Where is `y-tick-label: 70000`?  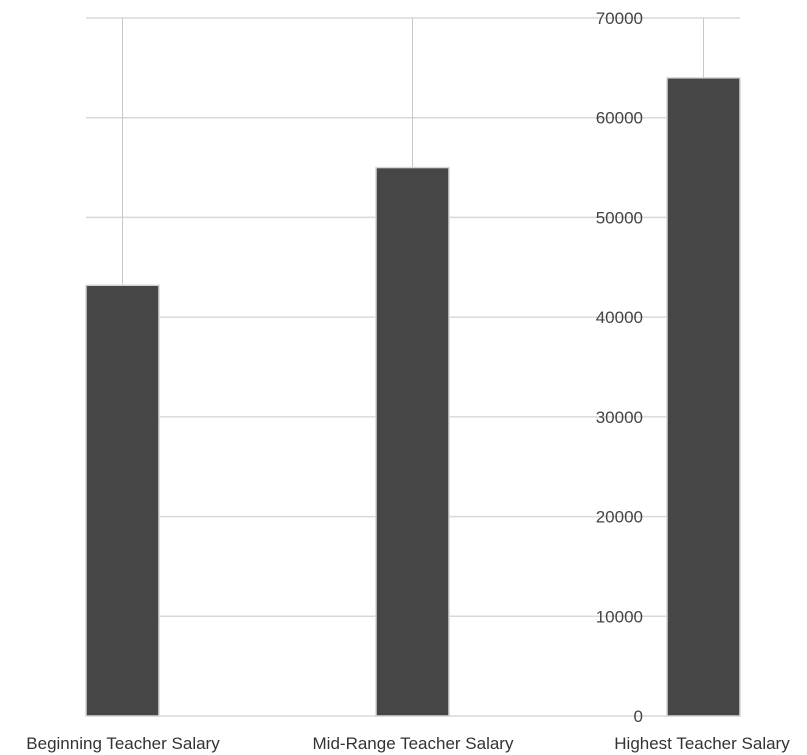 y-tick-label: 70000 is located at coordinates (619, 18).